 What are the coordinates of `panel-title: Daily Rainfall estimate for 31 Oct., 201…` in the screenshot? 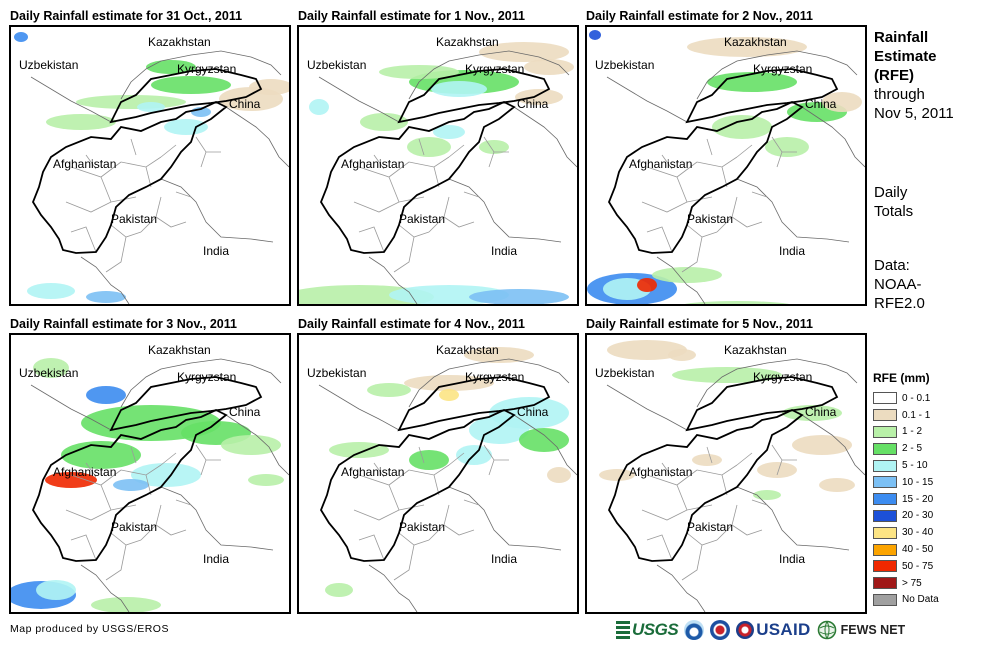 It's located at (126, 16).